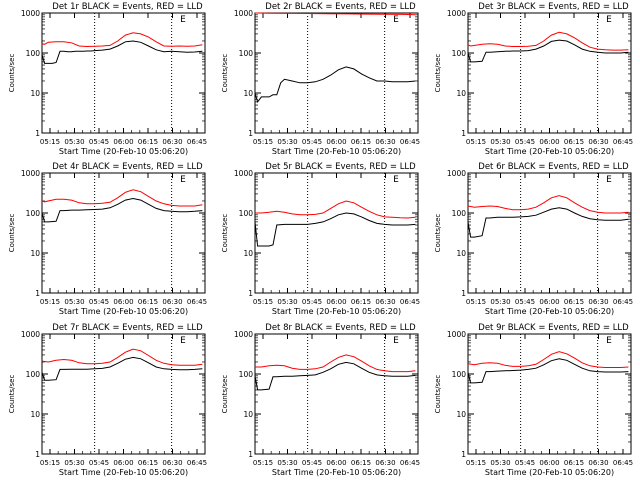 Image resolution: width=640 pixels, height=480 pixels. Describe the element at coordinates (340, 167) in the screenshot. I see `panel-title: Det 5r BLACK = Events, RED = LLD` at that location.